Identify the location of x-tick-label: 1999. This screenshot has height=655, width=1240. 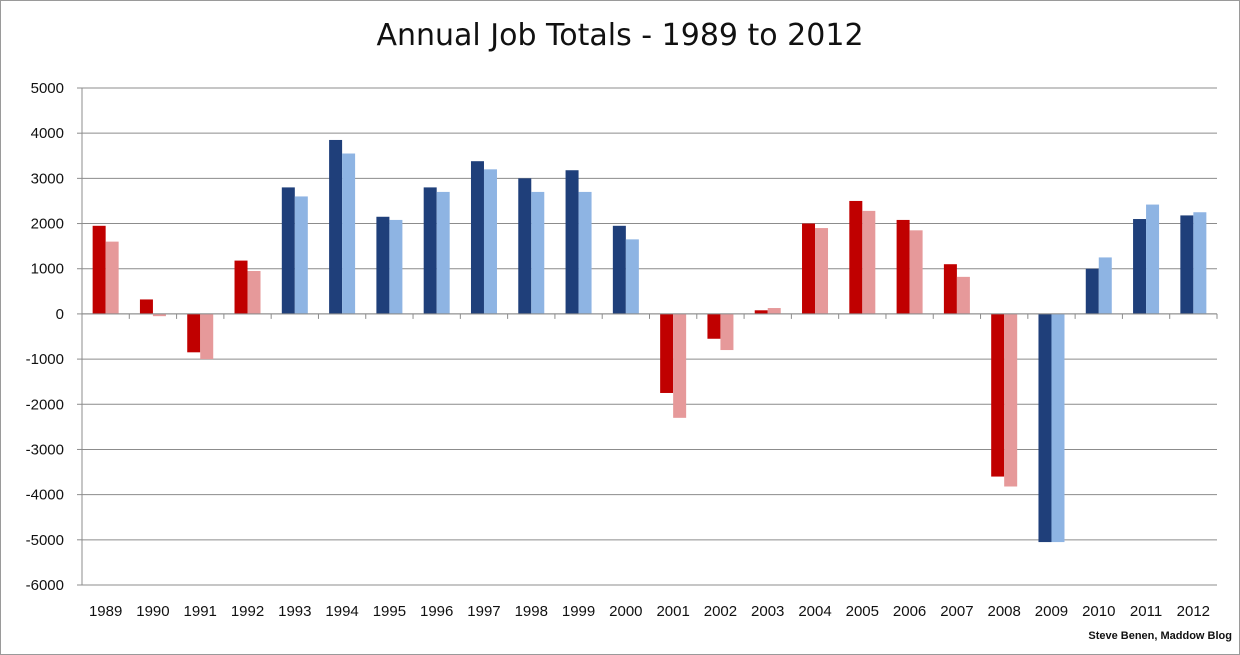
(578, 611).